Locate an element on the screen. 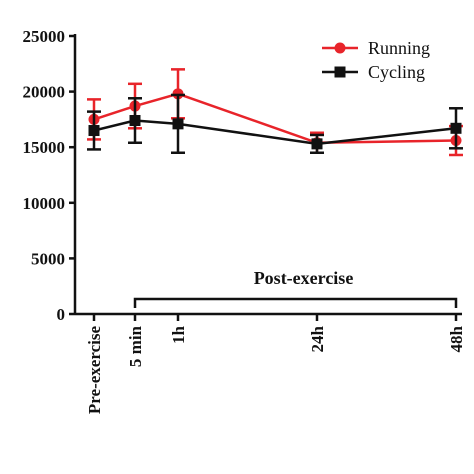 The width and height of the screenshot is (474, 474). series-cycling is located at coordinates (275, 124).